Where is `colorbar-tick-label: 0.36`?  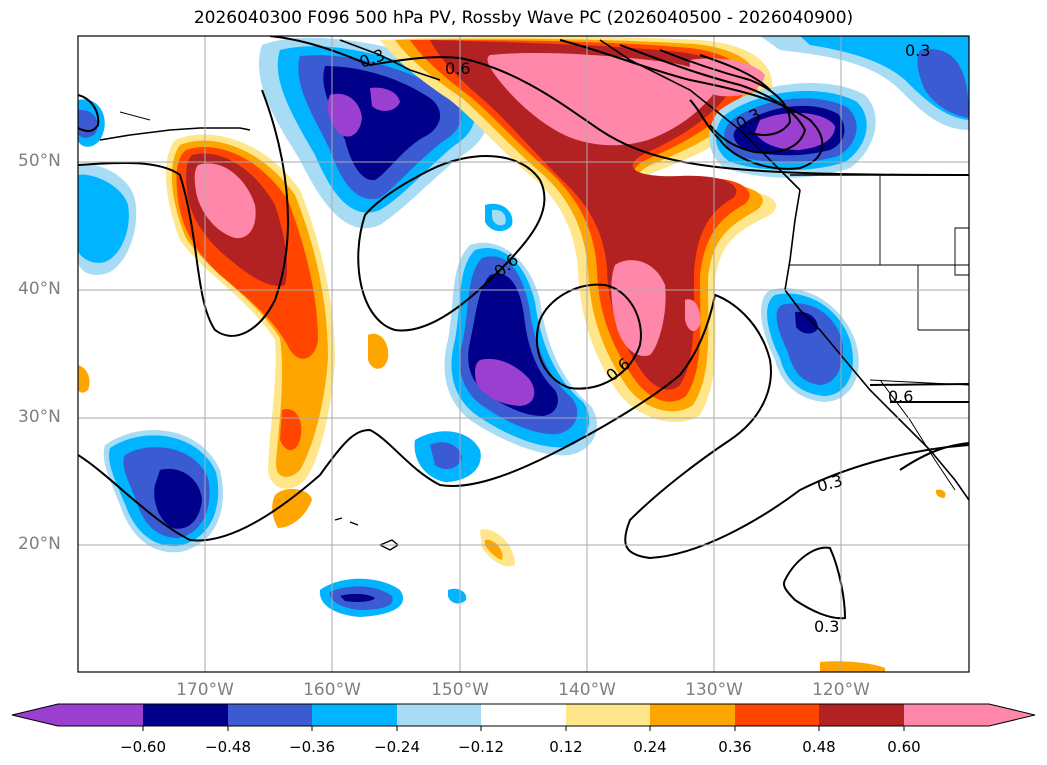
colorbar-tick-label: 0.36 is located at coordinates (735, 747).